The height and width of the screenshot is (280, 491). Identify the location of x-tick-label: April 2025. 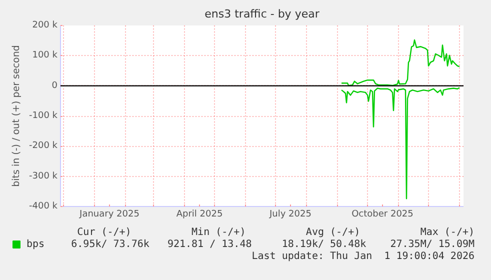
(199, 215).